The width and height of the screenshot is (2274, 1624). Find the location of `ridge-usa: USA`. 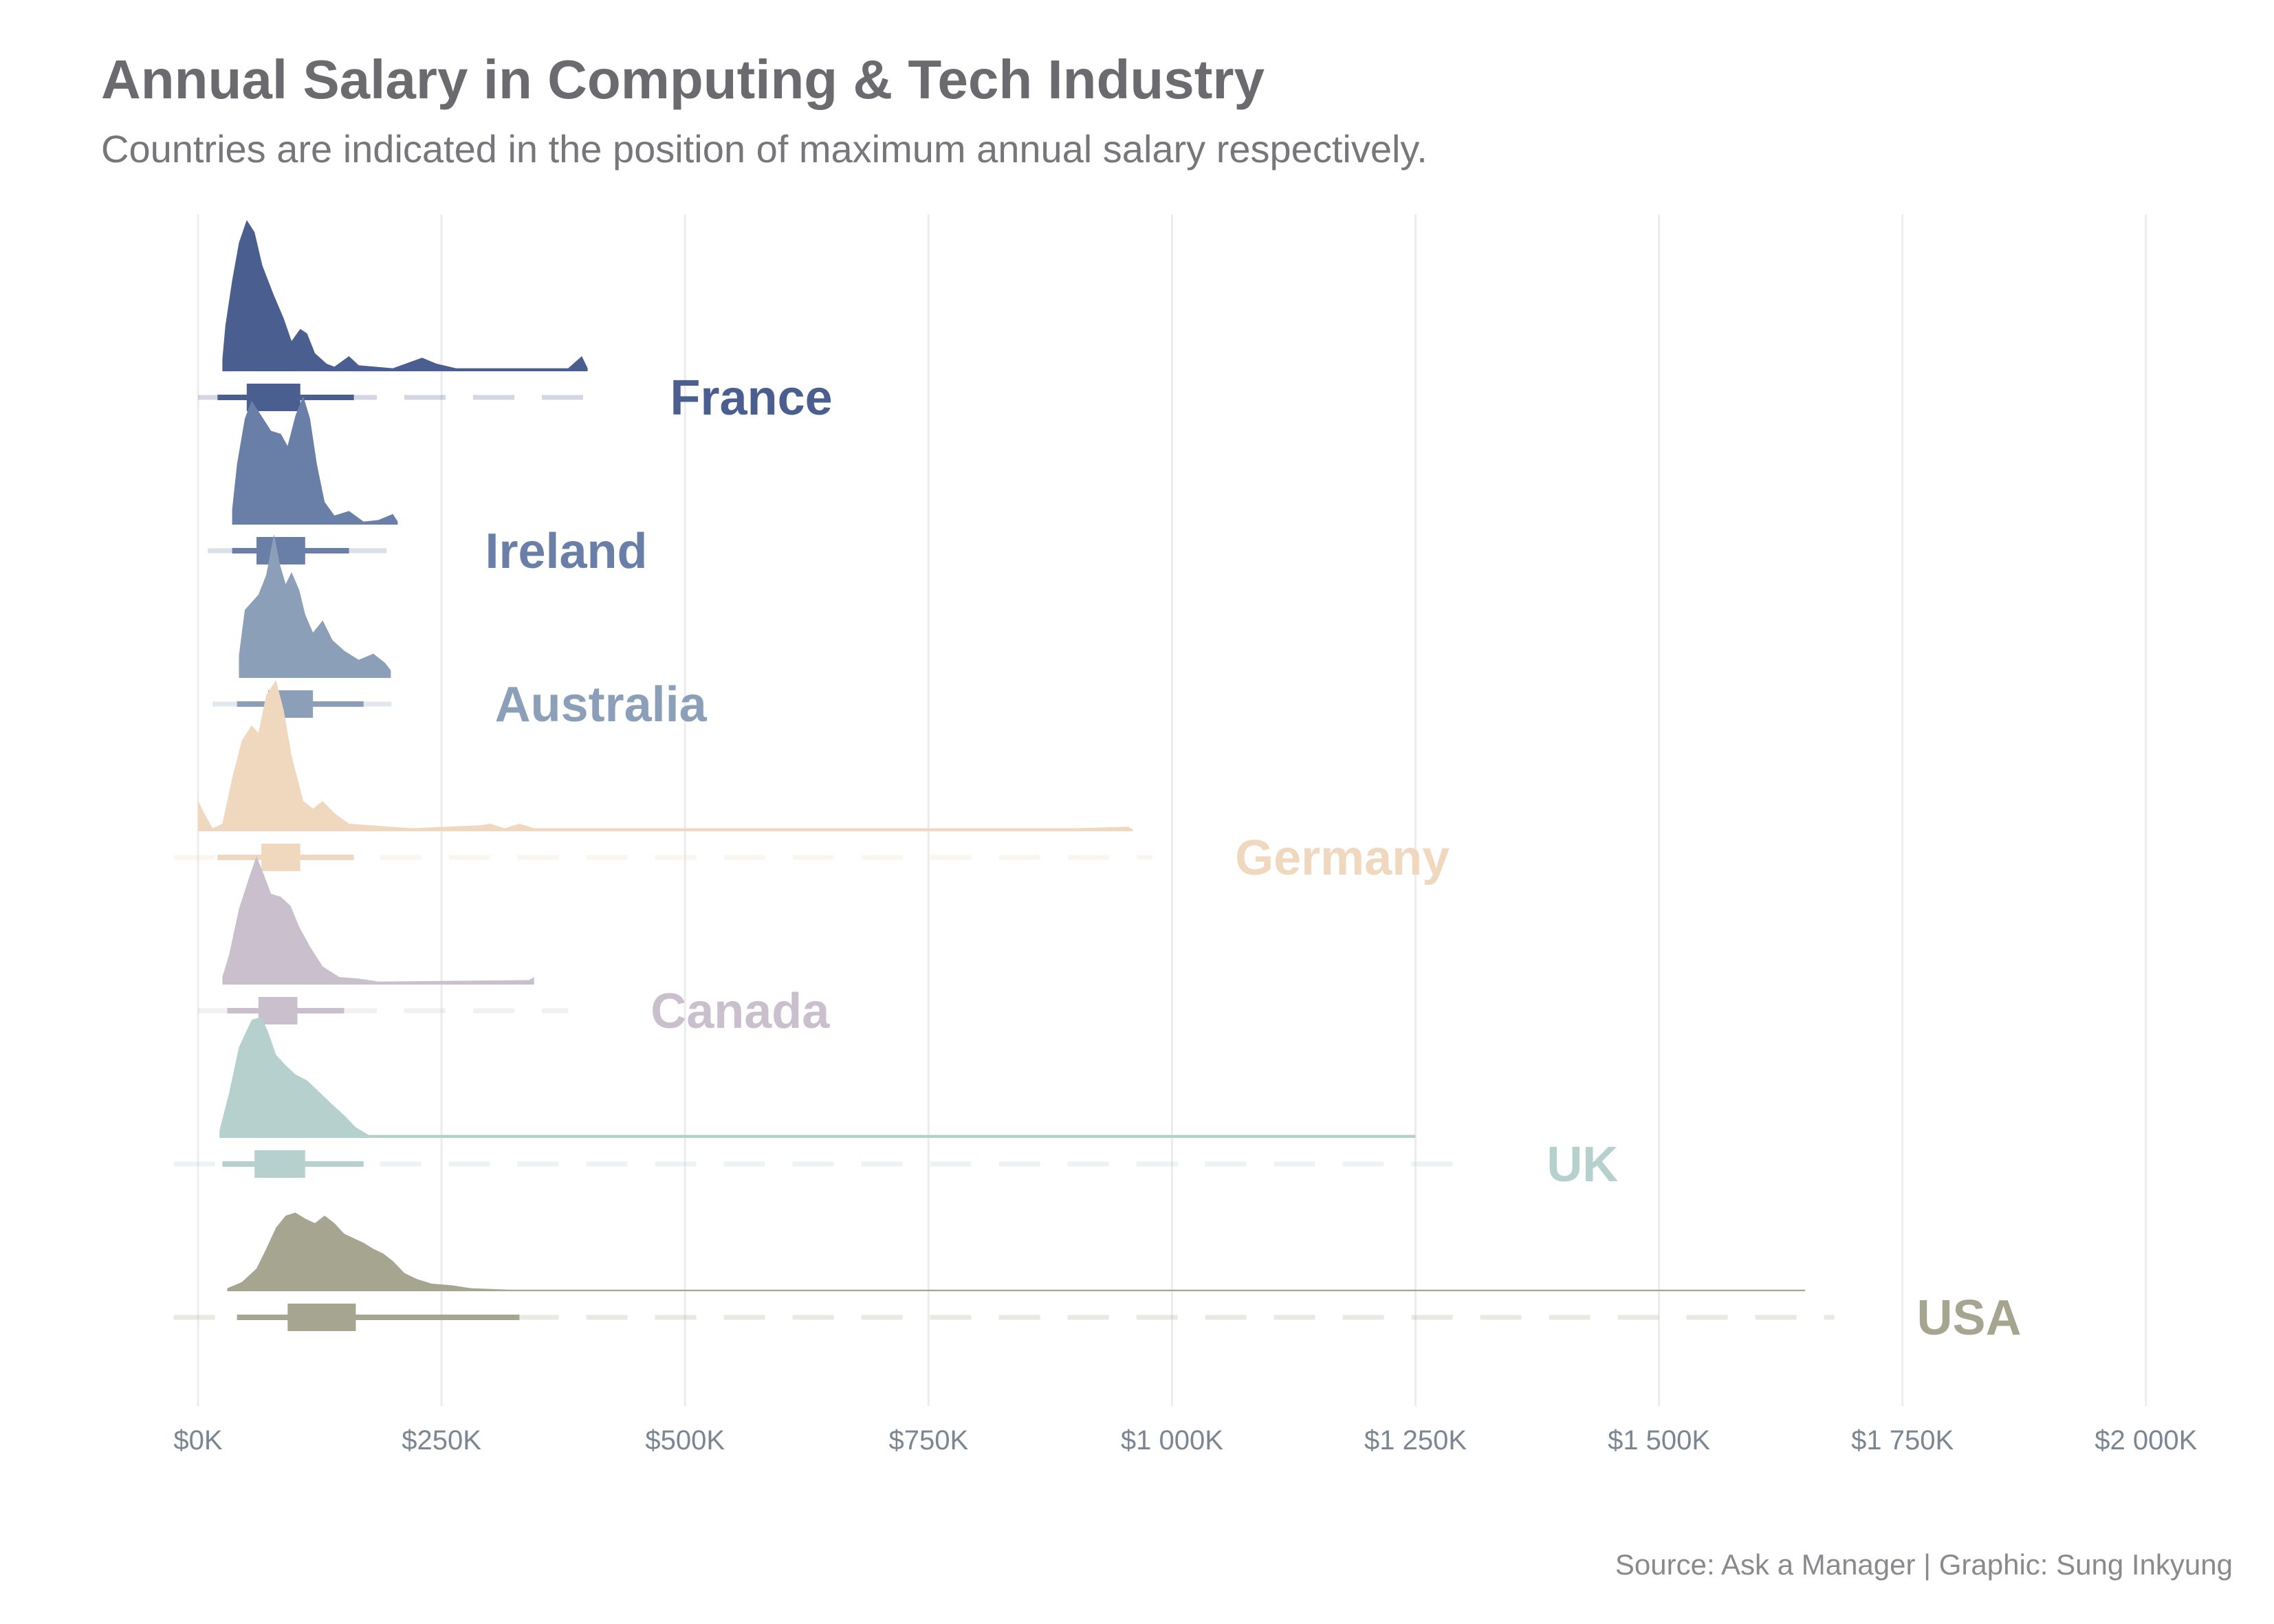

ridge-usa: USA is located at coordinates (1097, 1279).